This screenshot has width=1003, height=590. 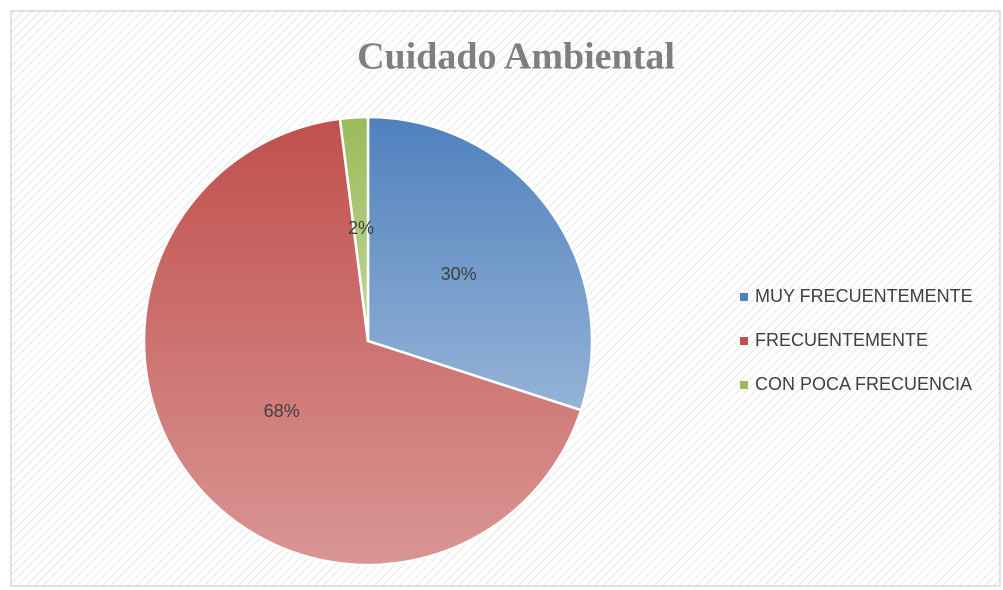 What do you see at coordinates (282, 411) in the screenshot?
I see `data-label: 68%` at bounding box center [282, 411].